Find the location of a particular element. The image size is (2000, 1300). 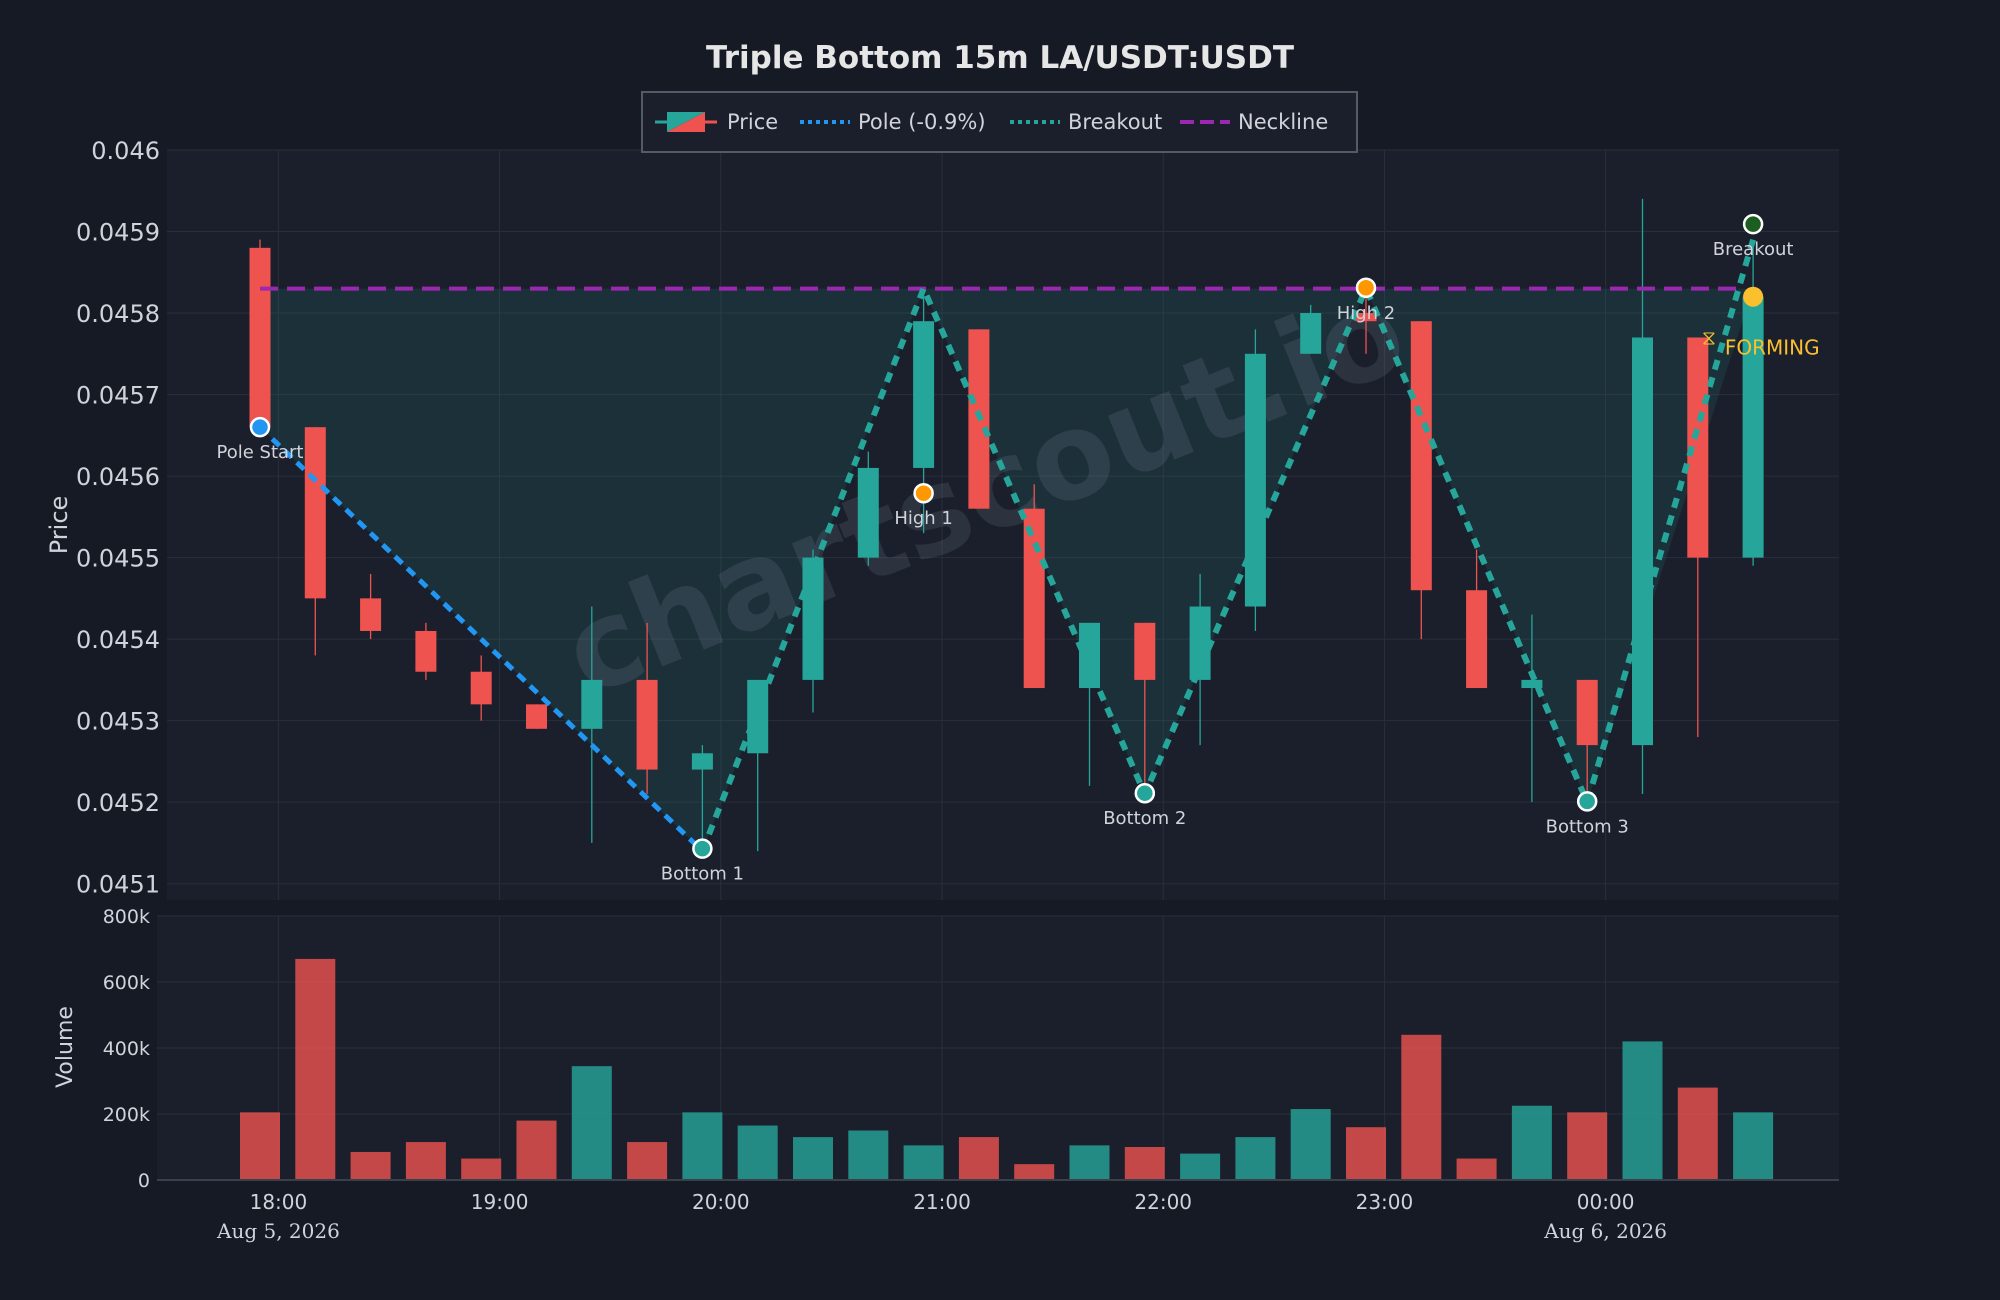

annotation-label: High 2 is located at coordinates (1366, 313).